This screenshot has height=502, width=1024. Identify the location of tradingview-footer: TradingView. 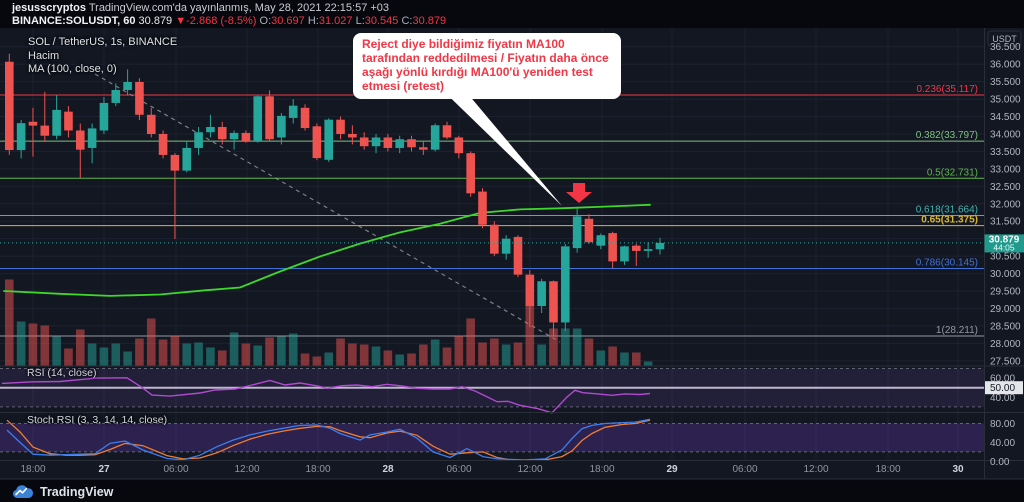
(62, 492).